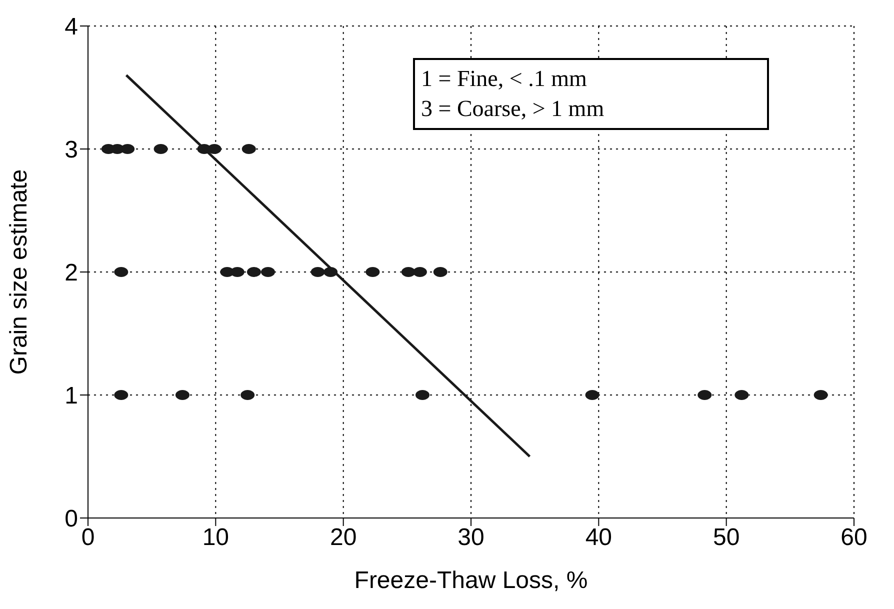 Image resolution: width=894 pixels, height=609 pixels. What do you see at coordinates (19, 272) in the screenshot?
I see `y-axis-title: Grain size estimate` at bounding box center [19, 272].